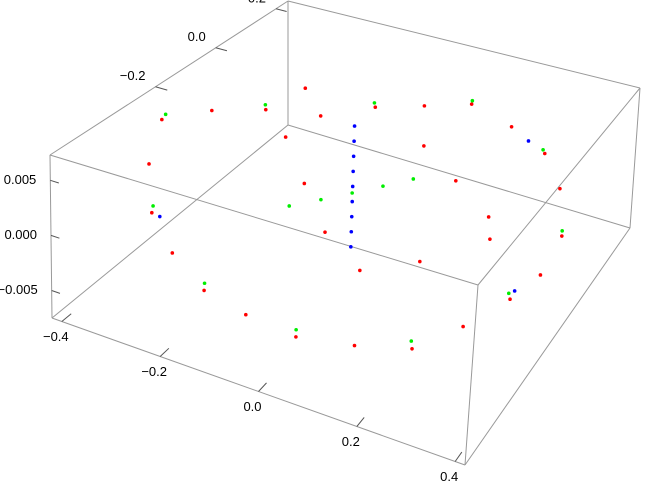  What do you see at coordinates (197, 36) in the screenshot?
I see `y-tick-label: 0.0` at bounding box center [197, 36].